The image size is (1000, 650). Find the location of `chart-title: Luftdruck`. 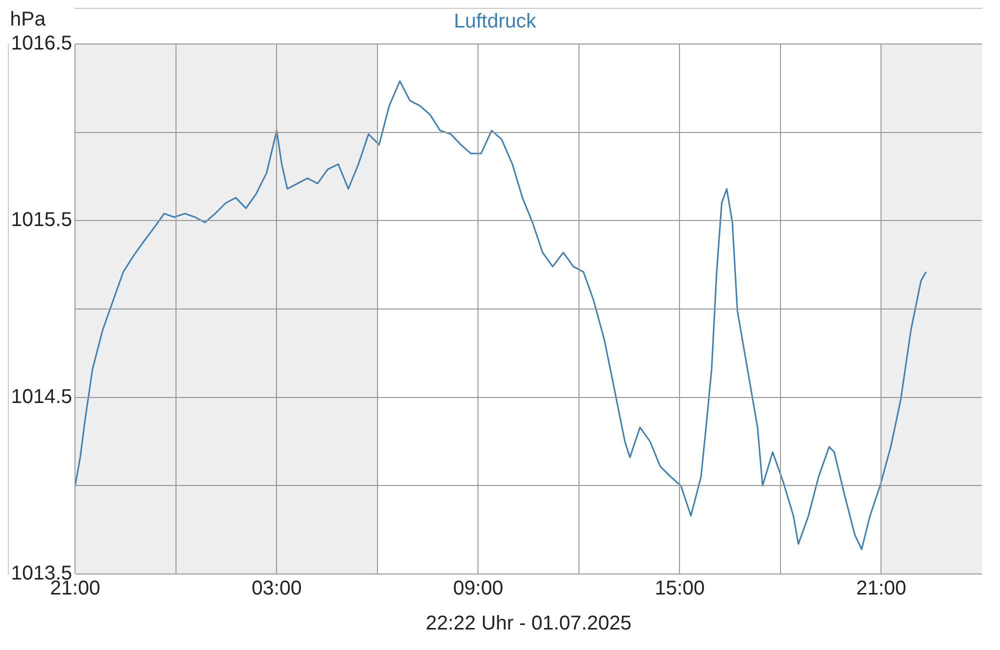

chart-title: Luftdruck is located at coordinates (496, 21).